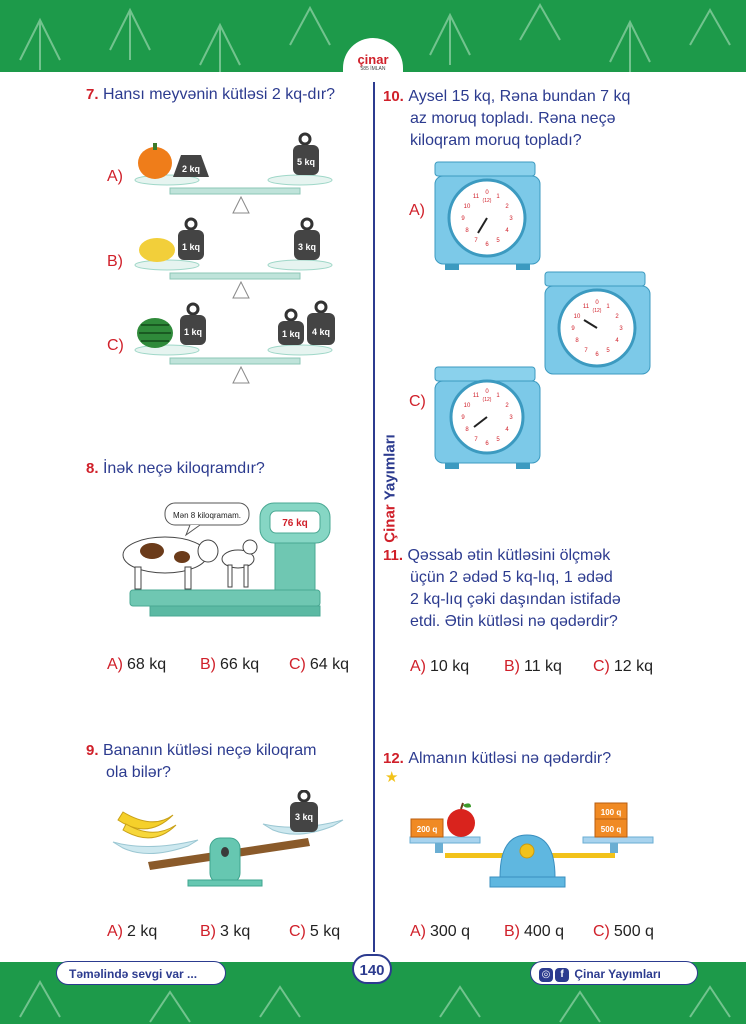 The width and height of the screenshot is (746, 1024). What do you see at coordinates (321, 332) in the screenshot?
I see `weight-label: 4 kq` at bounding box center [321, 332].